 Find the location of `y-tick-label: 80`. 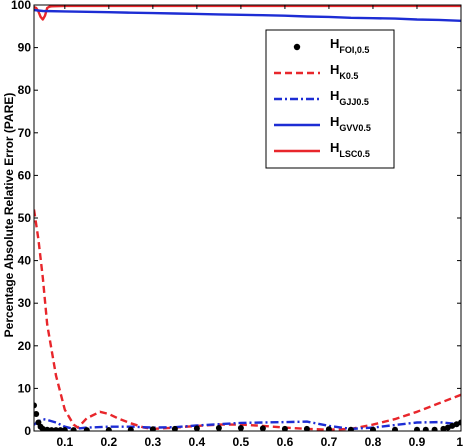

y-tick-label: 80 is located at coordinates (25, 90).